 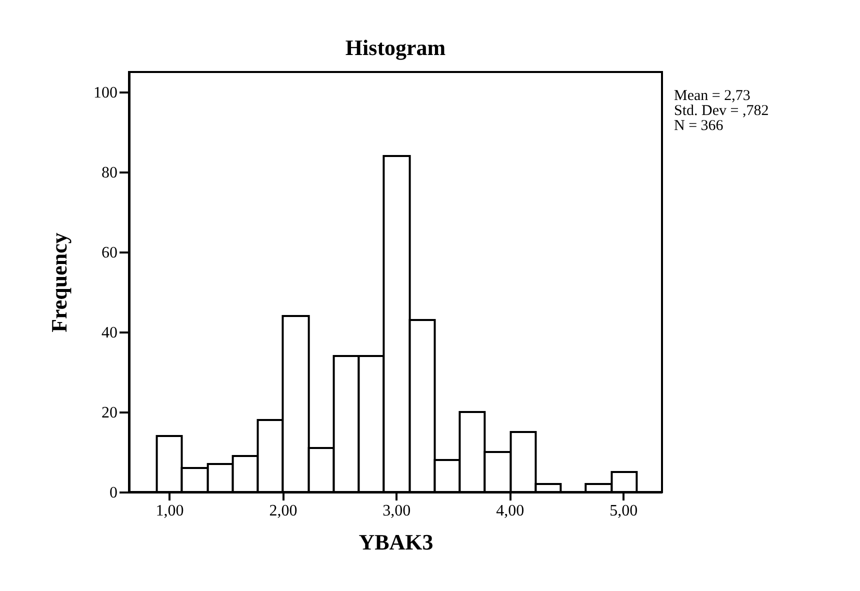 What do you see at coordinates (59, 282) in the screenshot?
I see `y-axis-title: Frequency` at bounding box center [59, 282].